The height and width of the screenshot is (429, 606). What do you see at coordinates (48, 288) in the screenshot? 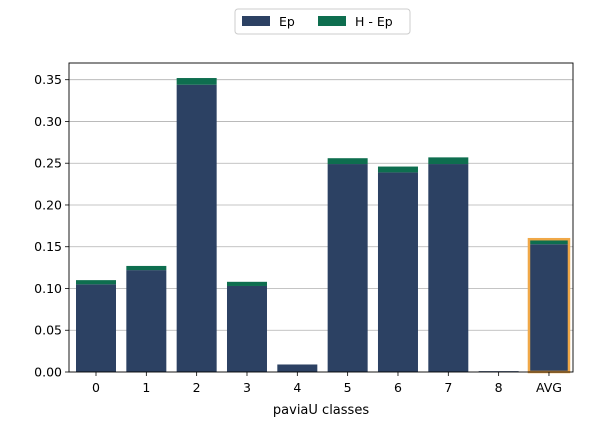
I see `y-tick-label: 0.10` at bounding box center [48, 288].